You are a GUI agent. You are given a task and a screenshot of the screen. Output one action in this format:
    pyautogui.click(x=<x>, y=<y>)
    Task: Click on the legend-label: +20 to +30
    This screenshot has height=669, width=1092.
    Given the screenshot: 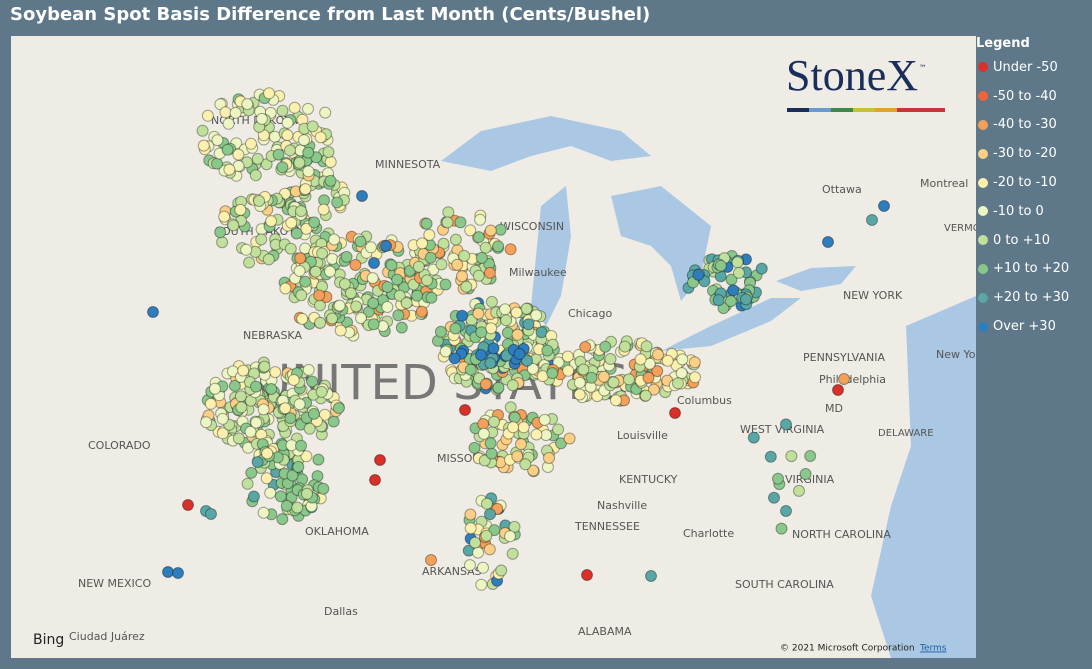 What is the action you would take?
    pyautogui.click(x=1031, y=298)
    